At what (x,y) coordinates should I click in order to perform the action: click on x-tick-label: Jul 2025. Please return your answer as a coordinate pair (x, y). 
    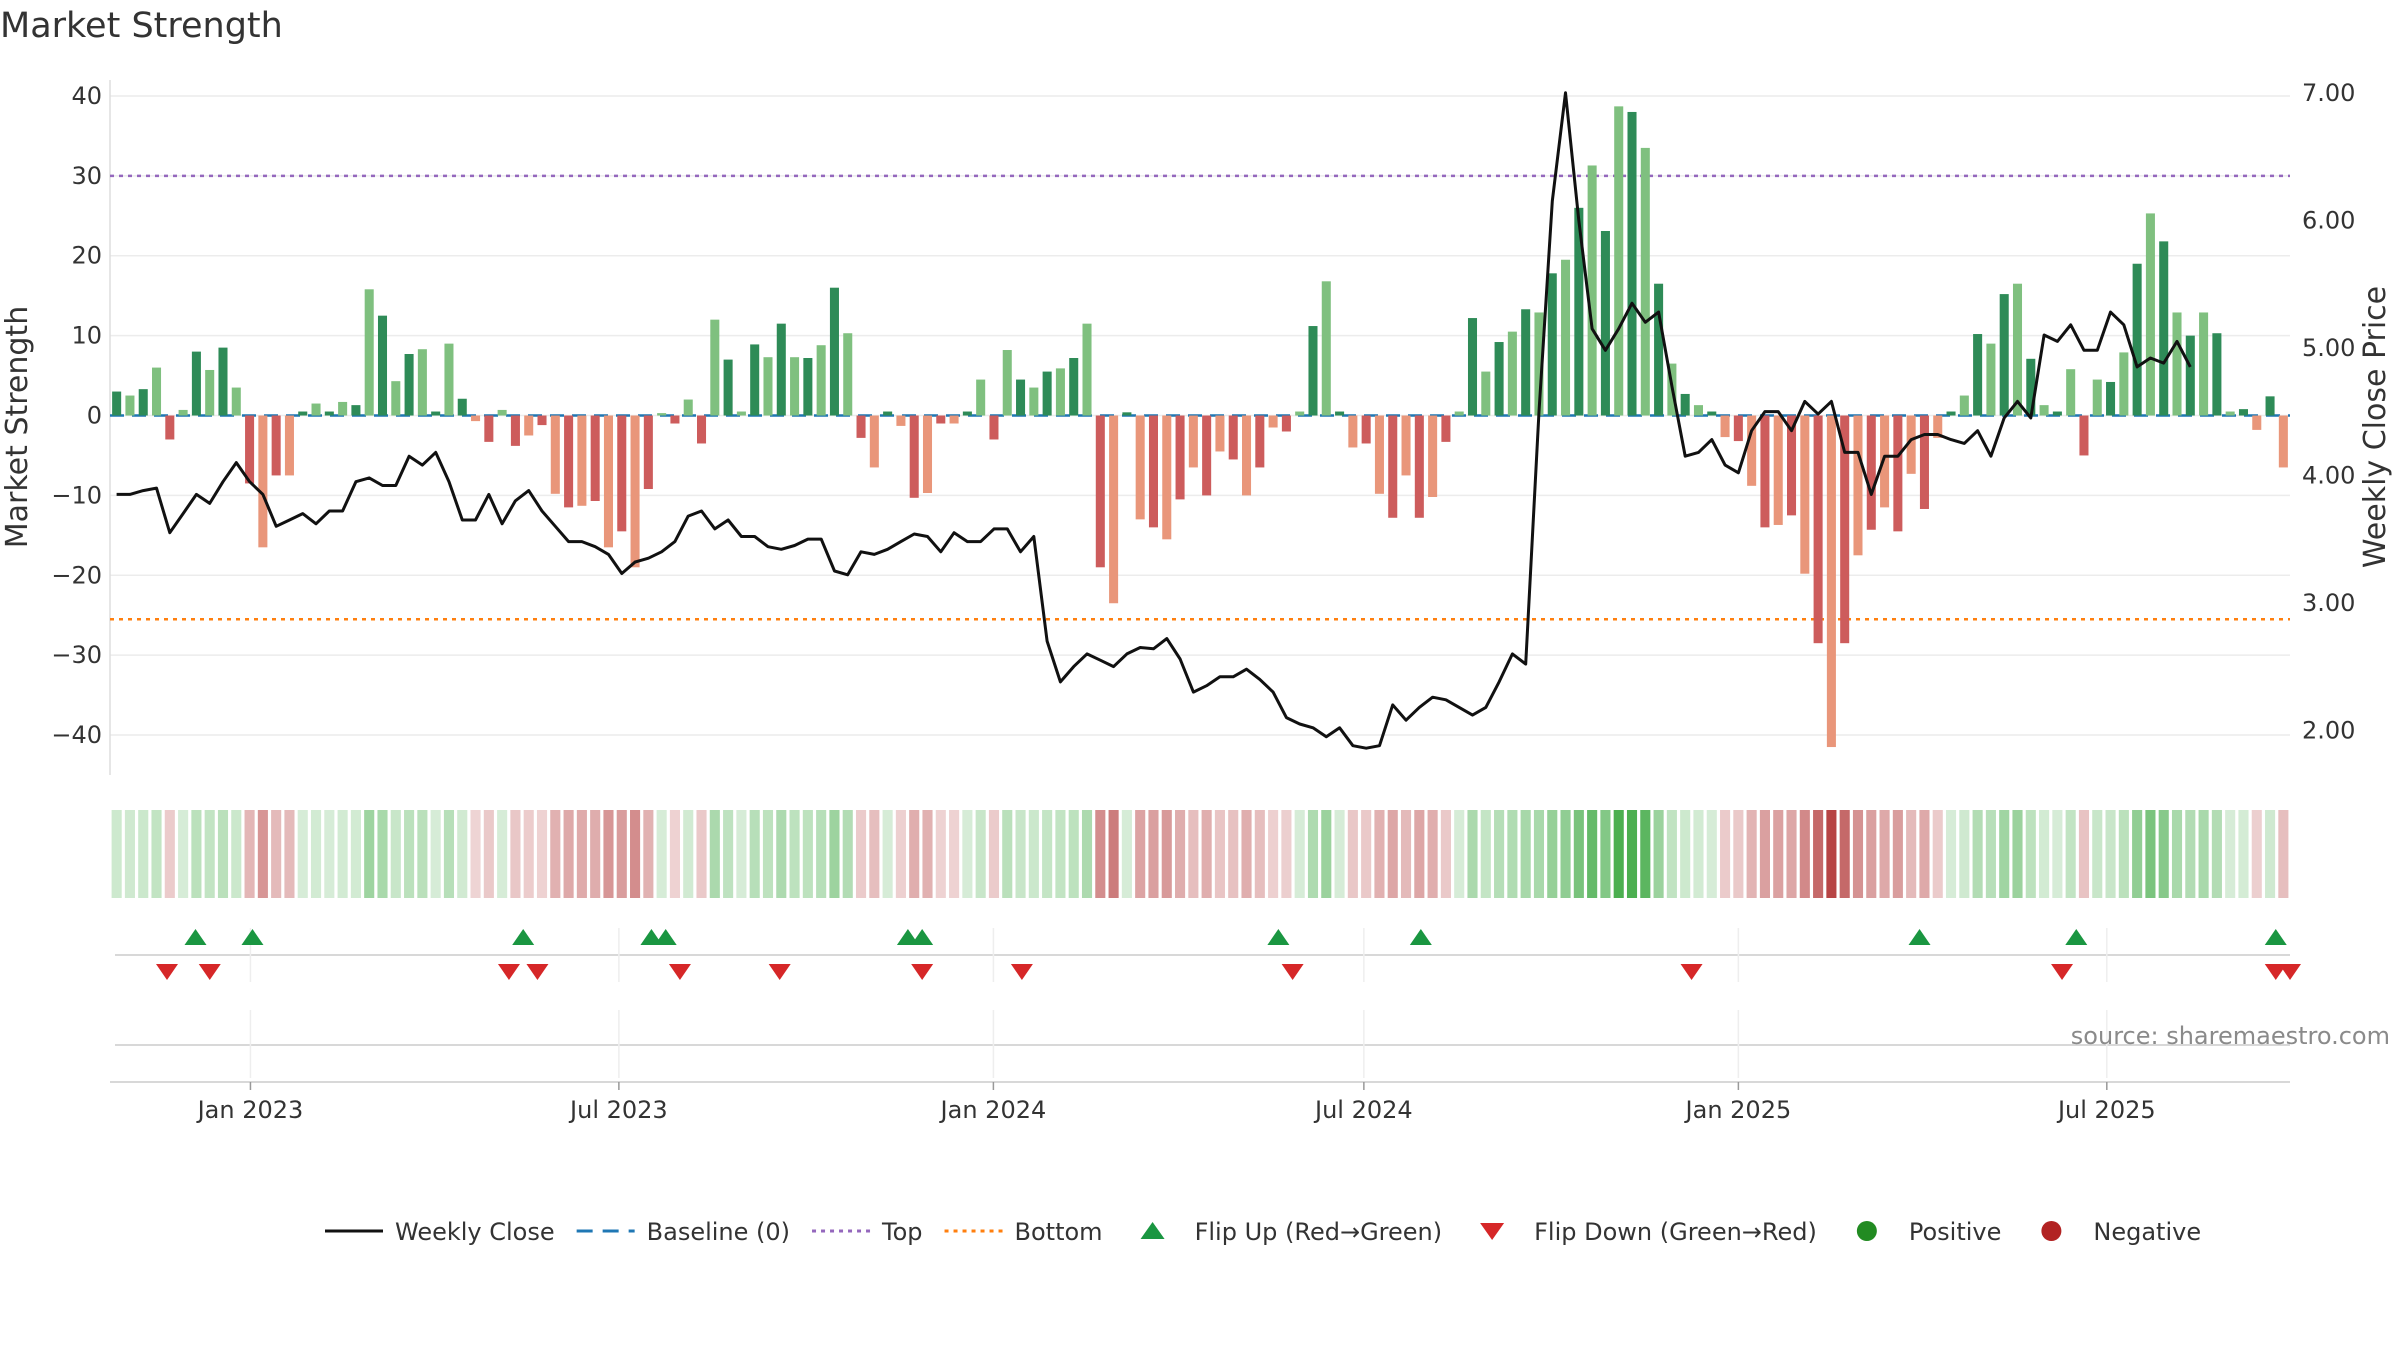
    Looking at the image, I should click on (2106, 1110).